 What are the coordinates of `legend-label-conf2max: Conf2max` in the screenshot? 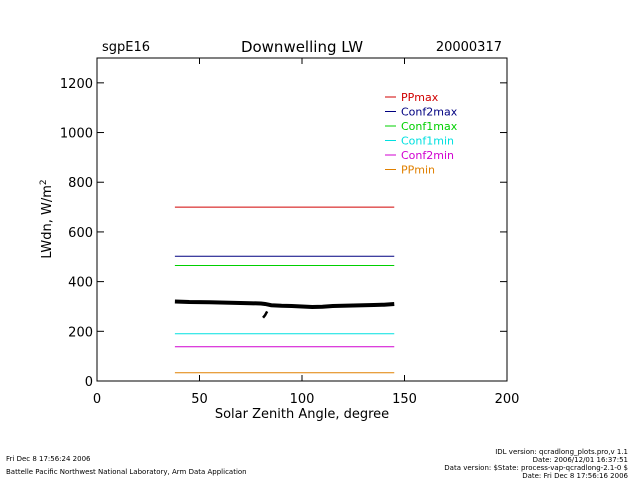 It's located at (429, 112).